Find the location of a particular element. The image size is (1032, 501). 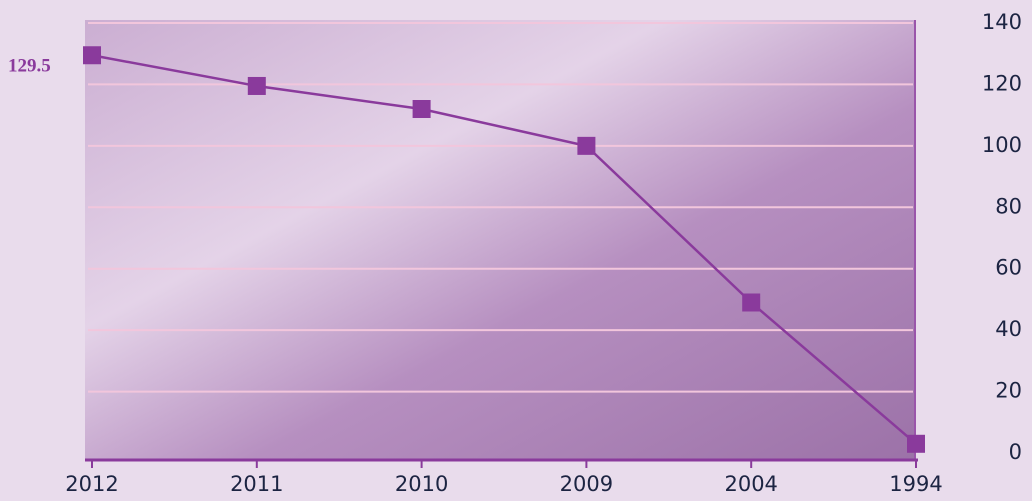

data-label: 129.5 is located at coordinates (29, 66).